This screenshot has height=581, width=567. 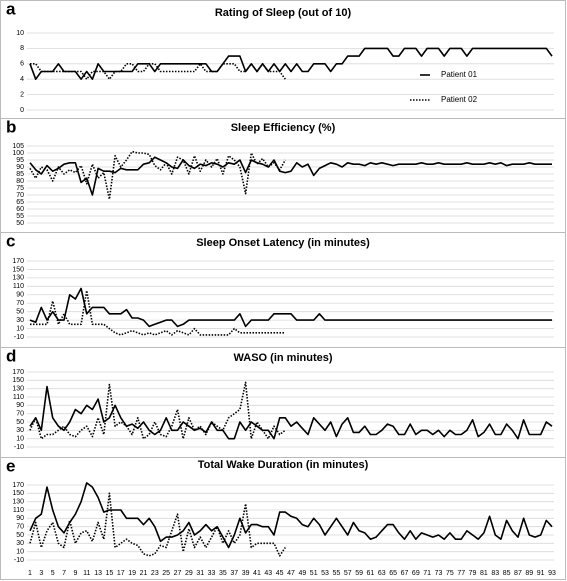 What do you see at coordinates (393, 573) in the screenshot?
I see `x-tick-label: 65` at bounding box center [393, 573].